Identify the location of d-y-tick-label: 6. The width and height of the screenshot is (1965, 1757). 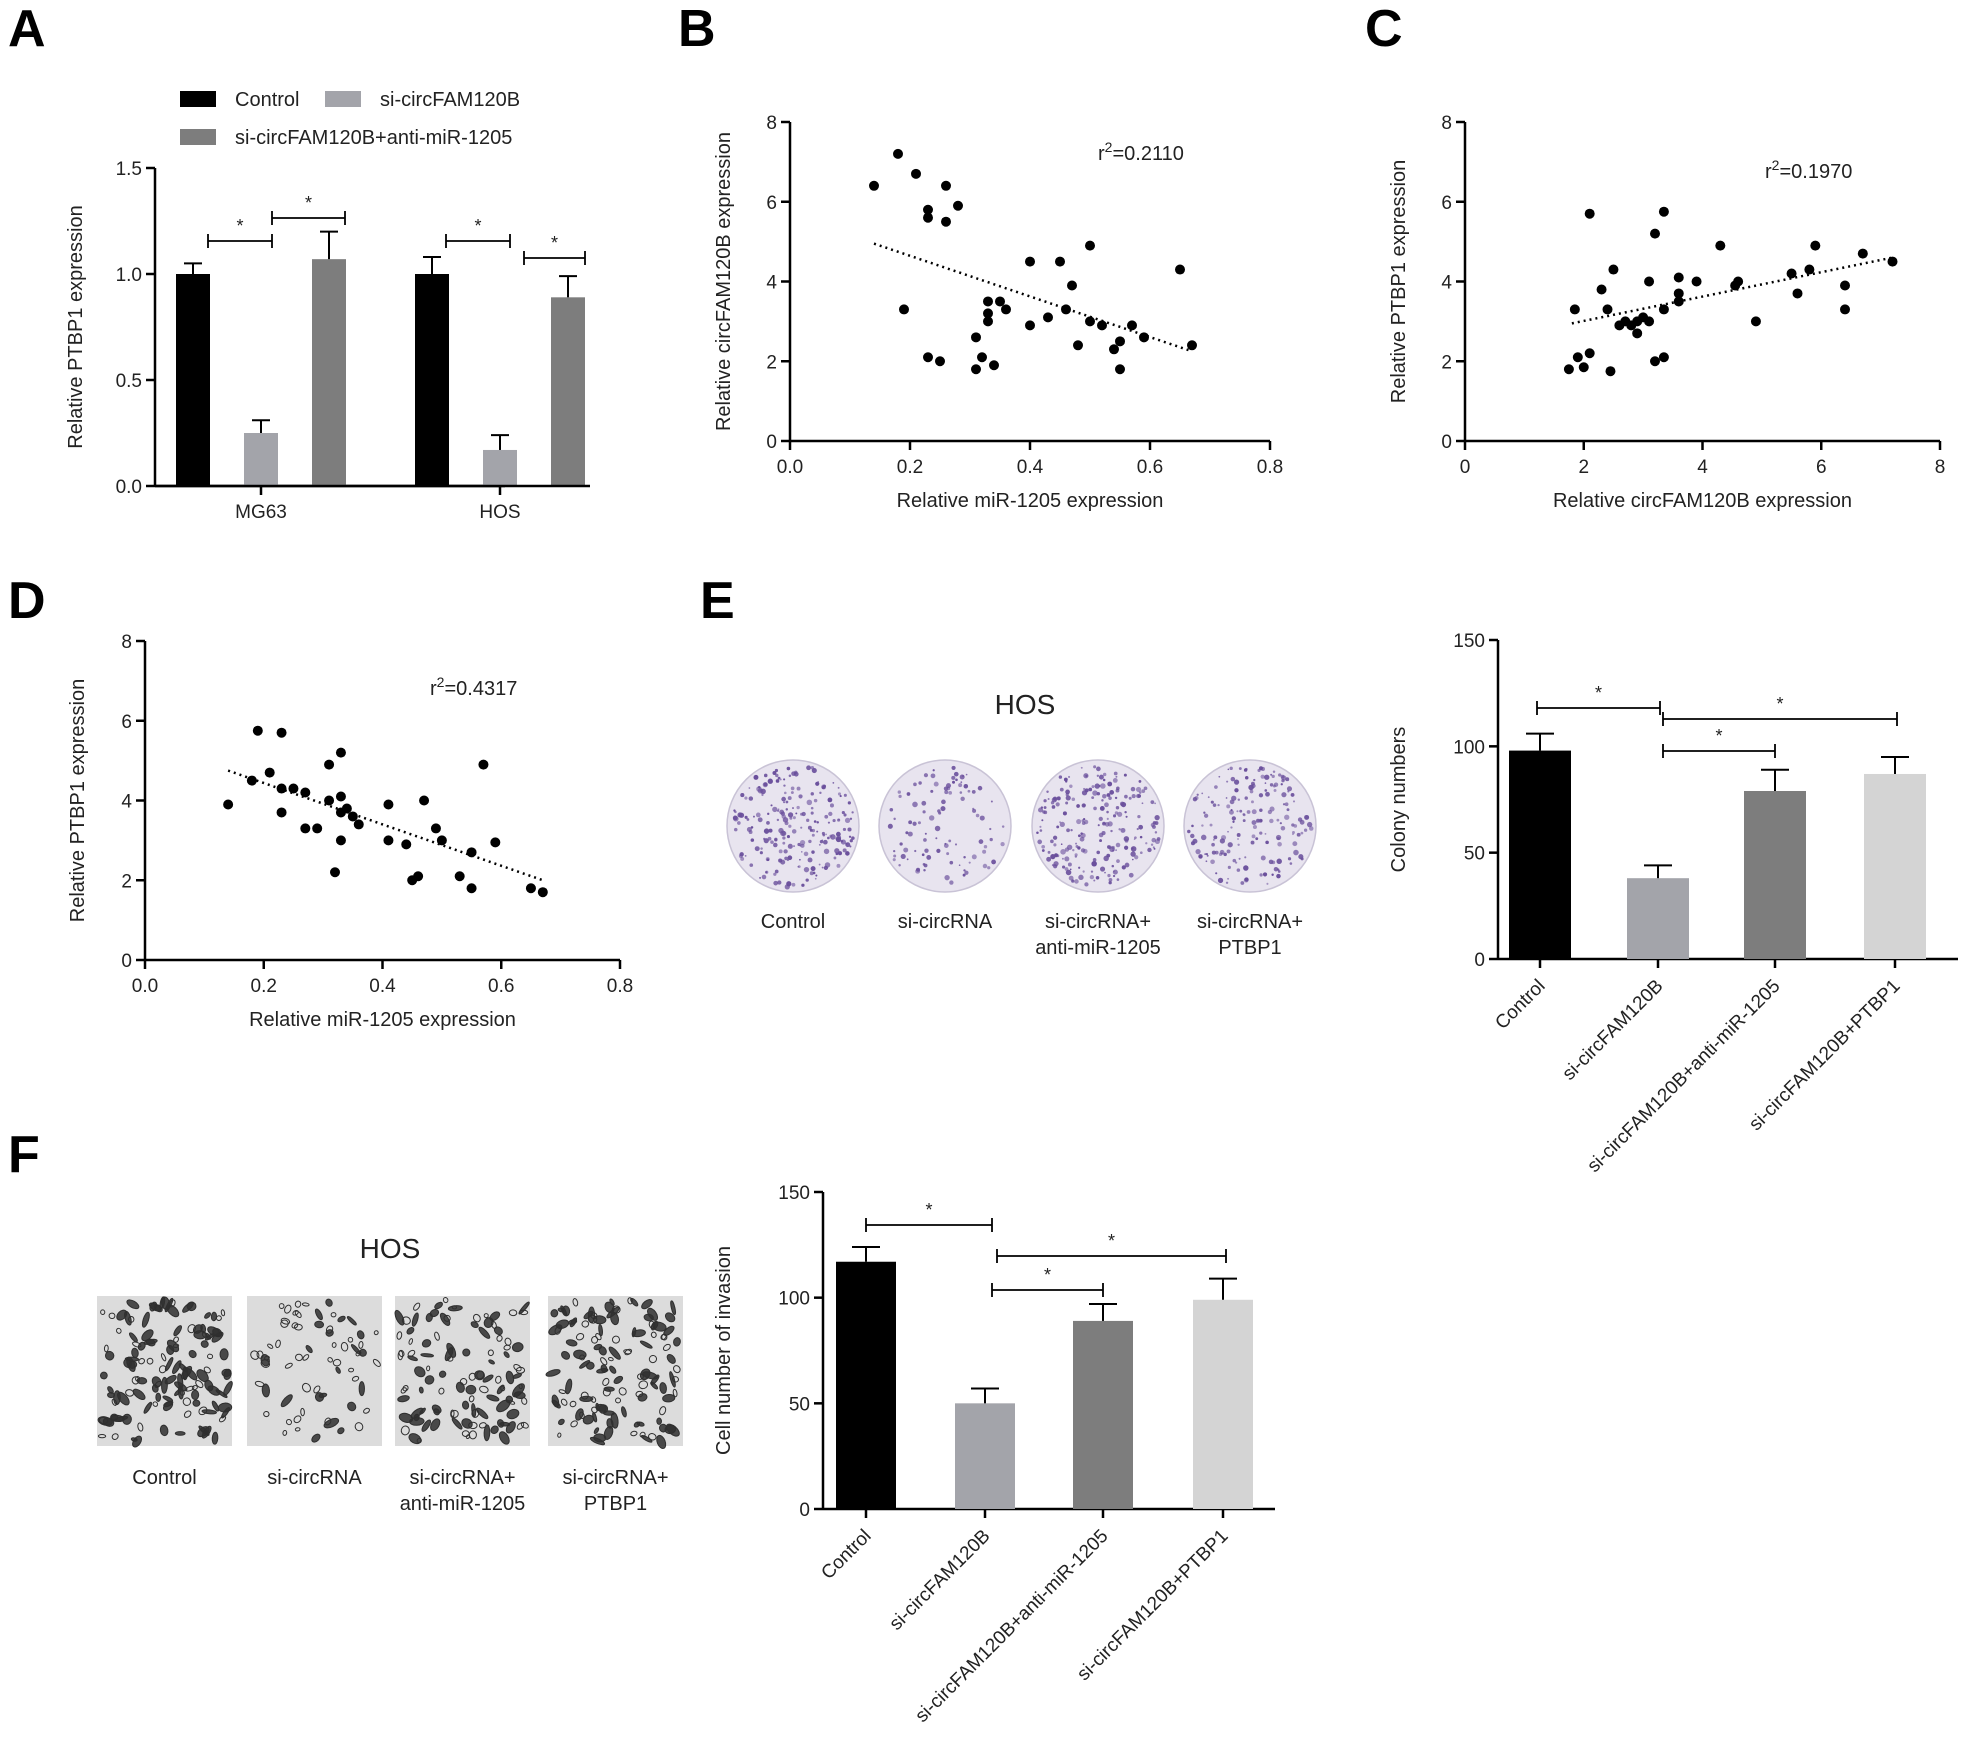
(126, 722).